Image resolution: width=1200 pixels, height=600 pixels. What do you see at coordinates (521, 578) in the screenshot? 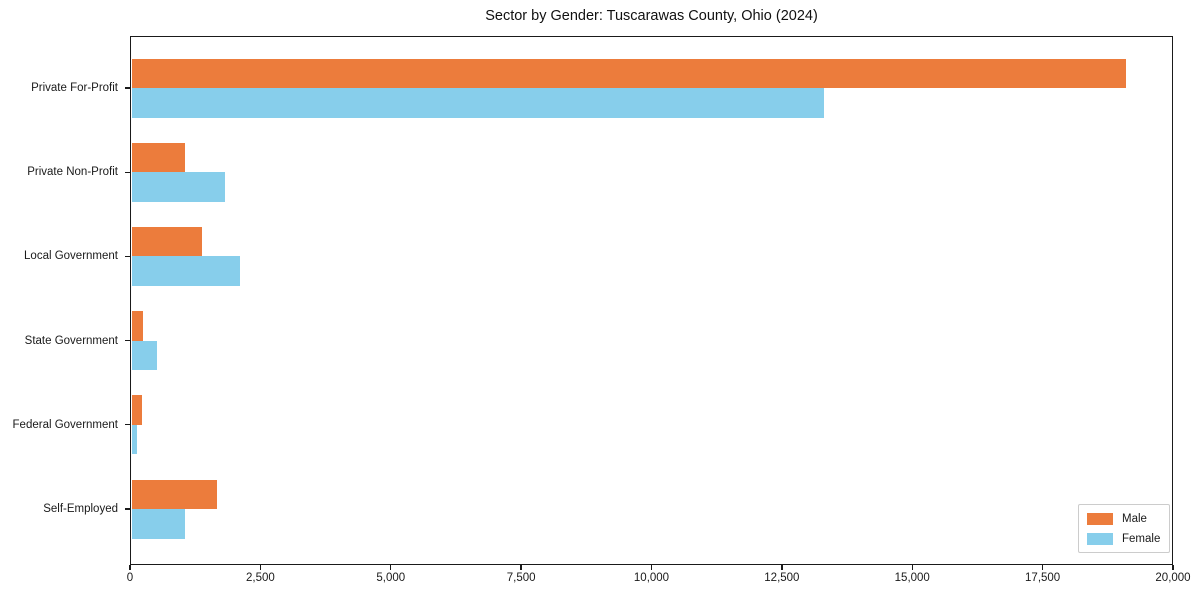
I see `x-tick-label: 7,500` at bounding box center [521, 578].